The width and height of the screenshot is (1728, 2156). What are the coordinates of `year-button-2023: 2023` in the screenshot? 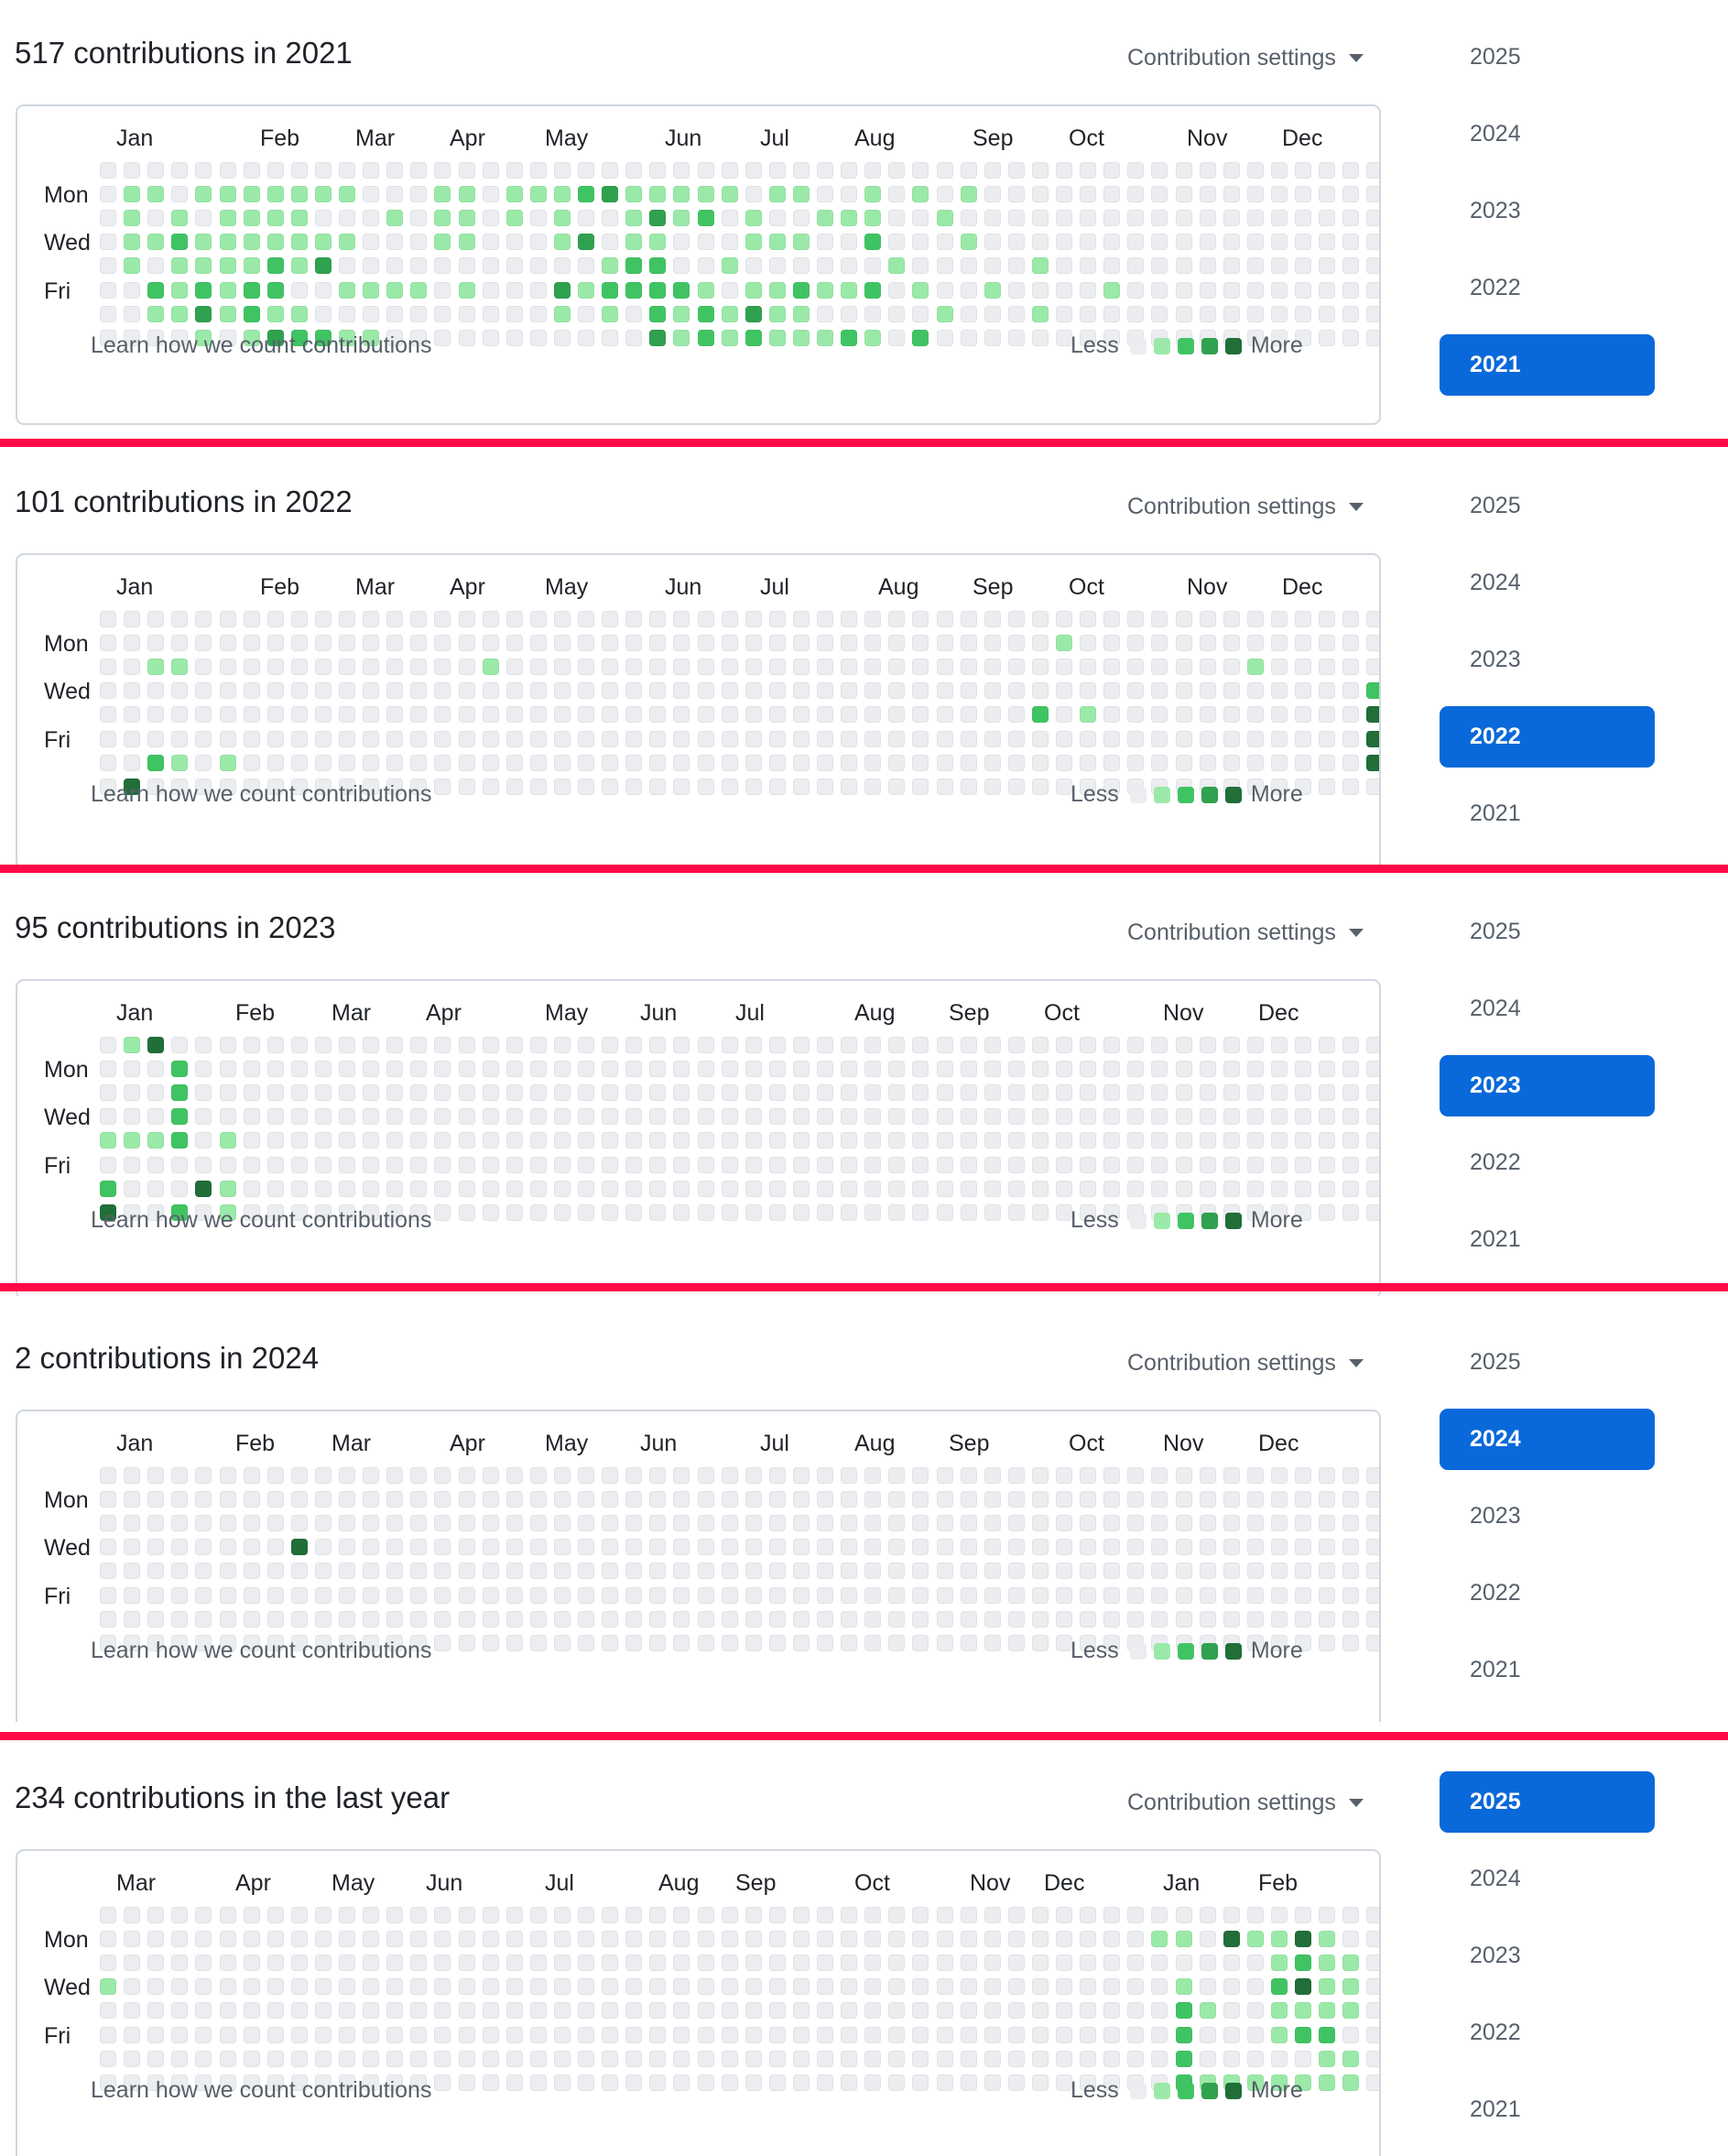 It's located at (1495, 659).